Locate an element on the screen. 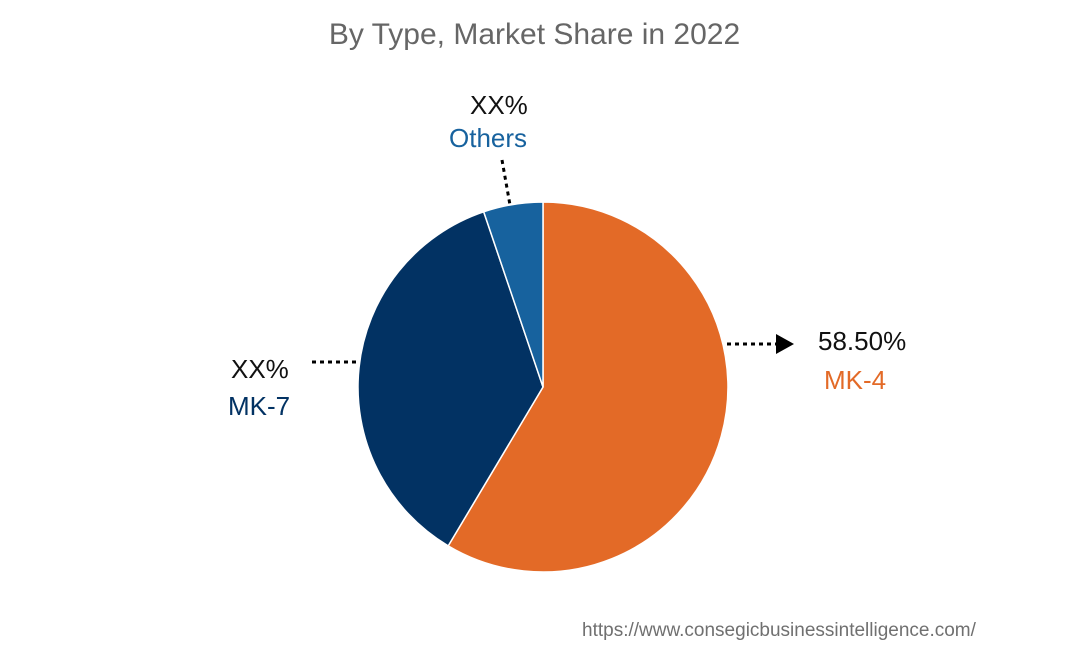 The width and height of the screenshot is (1069, 672). arrow-icon is located at coordinates (785, 344).